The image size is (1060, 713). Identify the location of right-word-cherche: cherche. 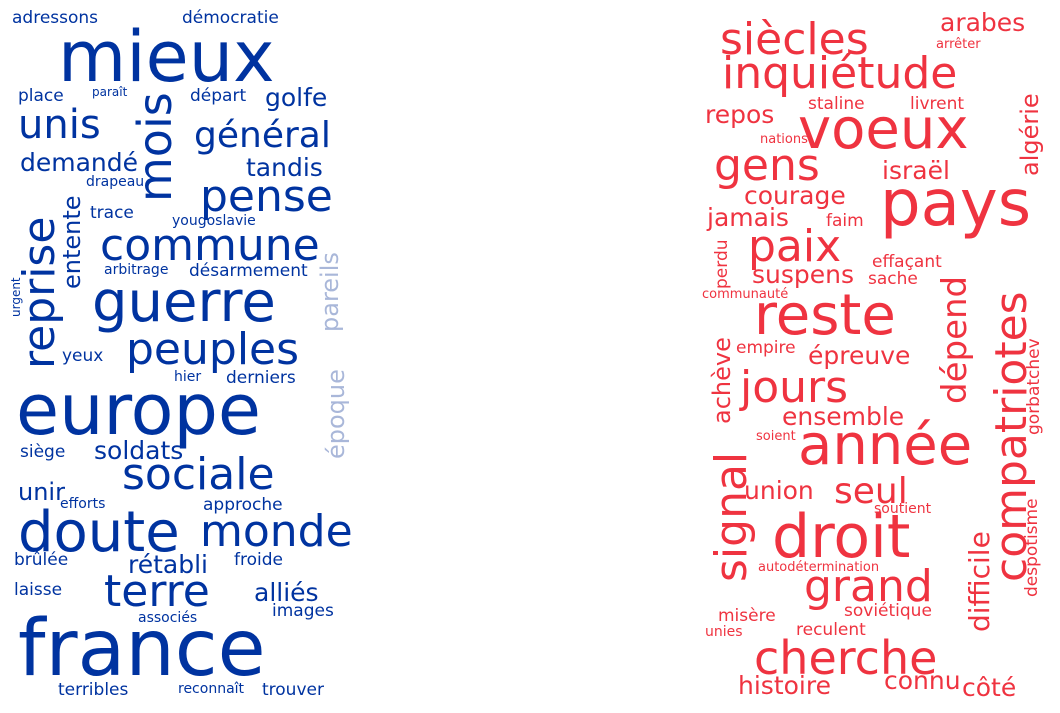
(846, 658).